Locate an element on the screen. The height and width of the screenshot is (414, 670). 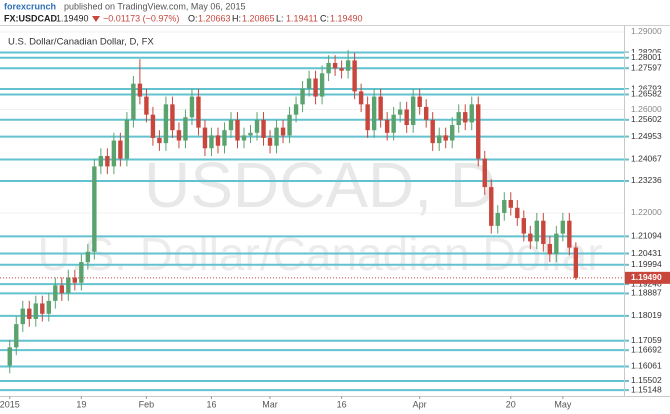
brand: forexcrunch is located at coordinates (30, 6).